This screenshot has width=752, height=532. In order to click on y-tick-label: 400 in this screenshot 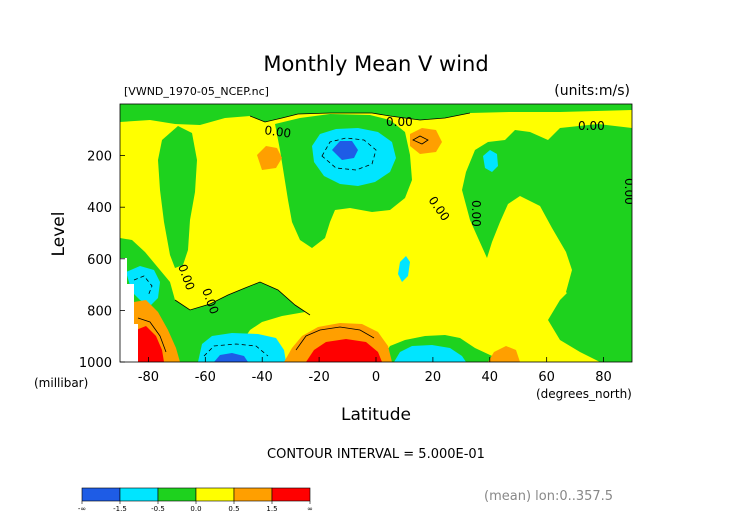, I will do `click(99, 208)`.